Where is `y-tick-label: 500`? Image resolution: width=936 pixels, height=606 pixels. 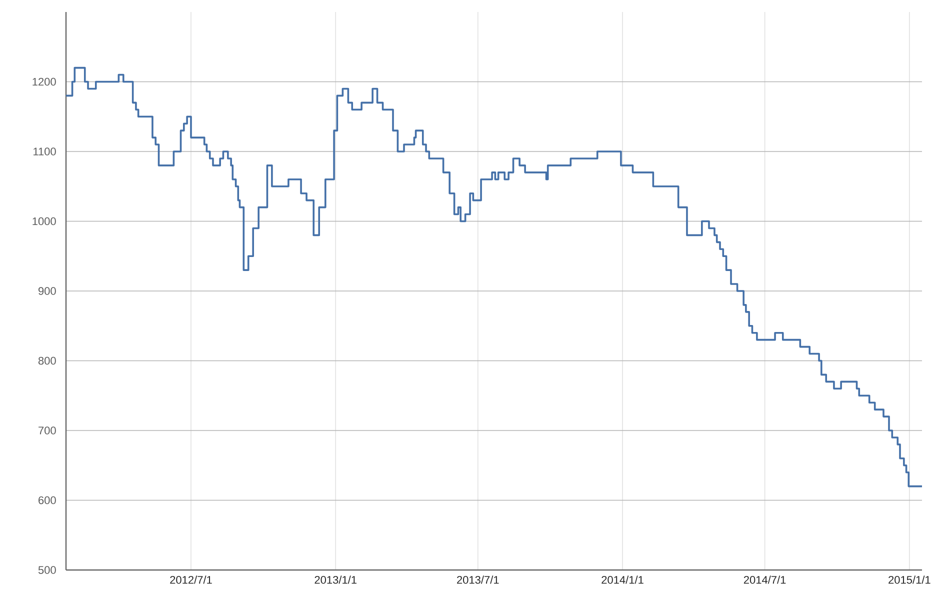
y-tick-label: 500 is located at coordinates (47, 570).